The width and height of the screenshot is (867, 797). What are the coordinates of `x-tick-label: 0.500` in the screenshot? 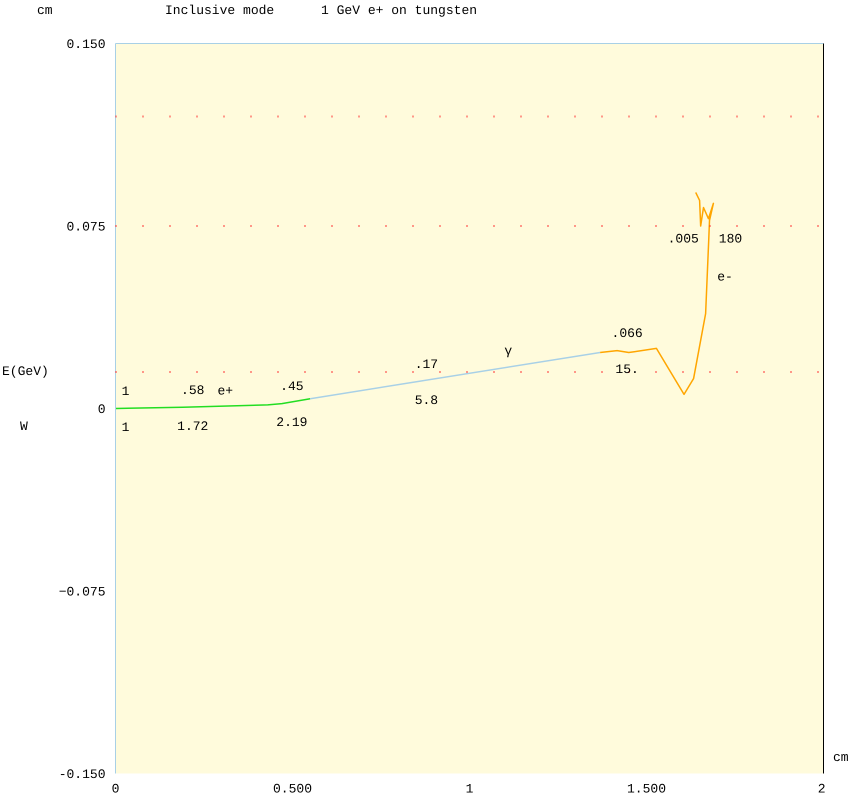 It's located at (292, 789).